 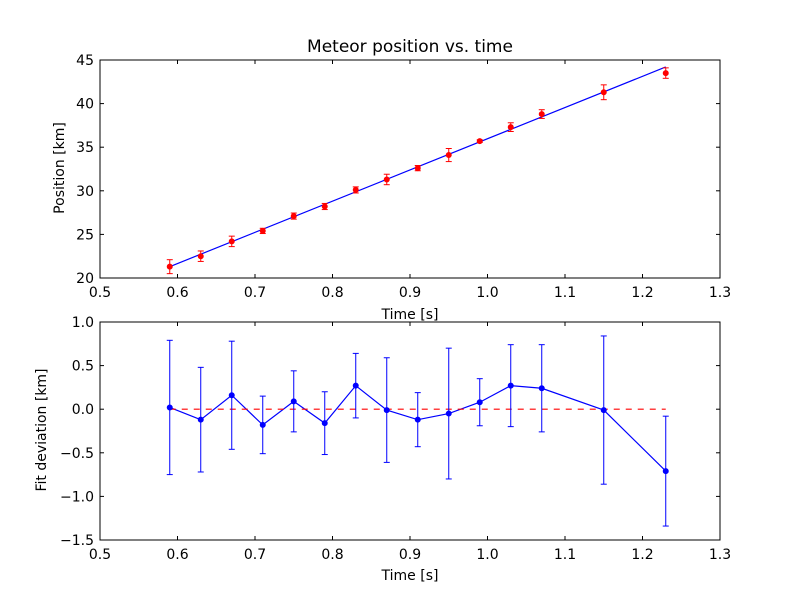 I want to click on y-tick-label: −1.0, so click(x=77, y=497).